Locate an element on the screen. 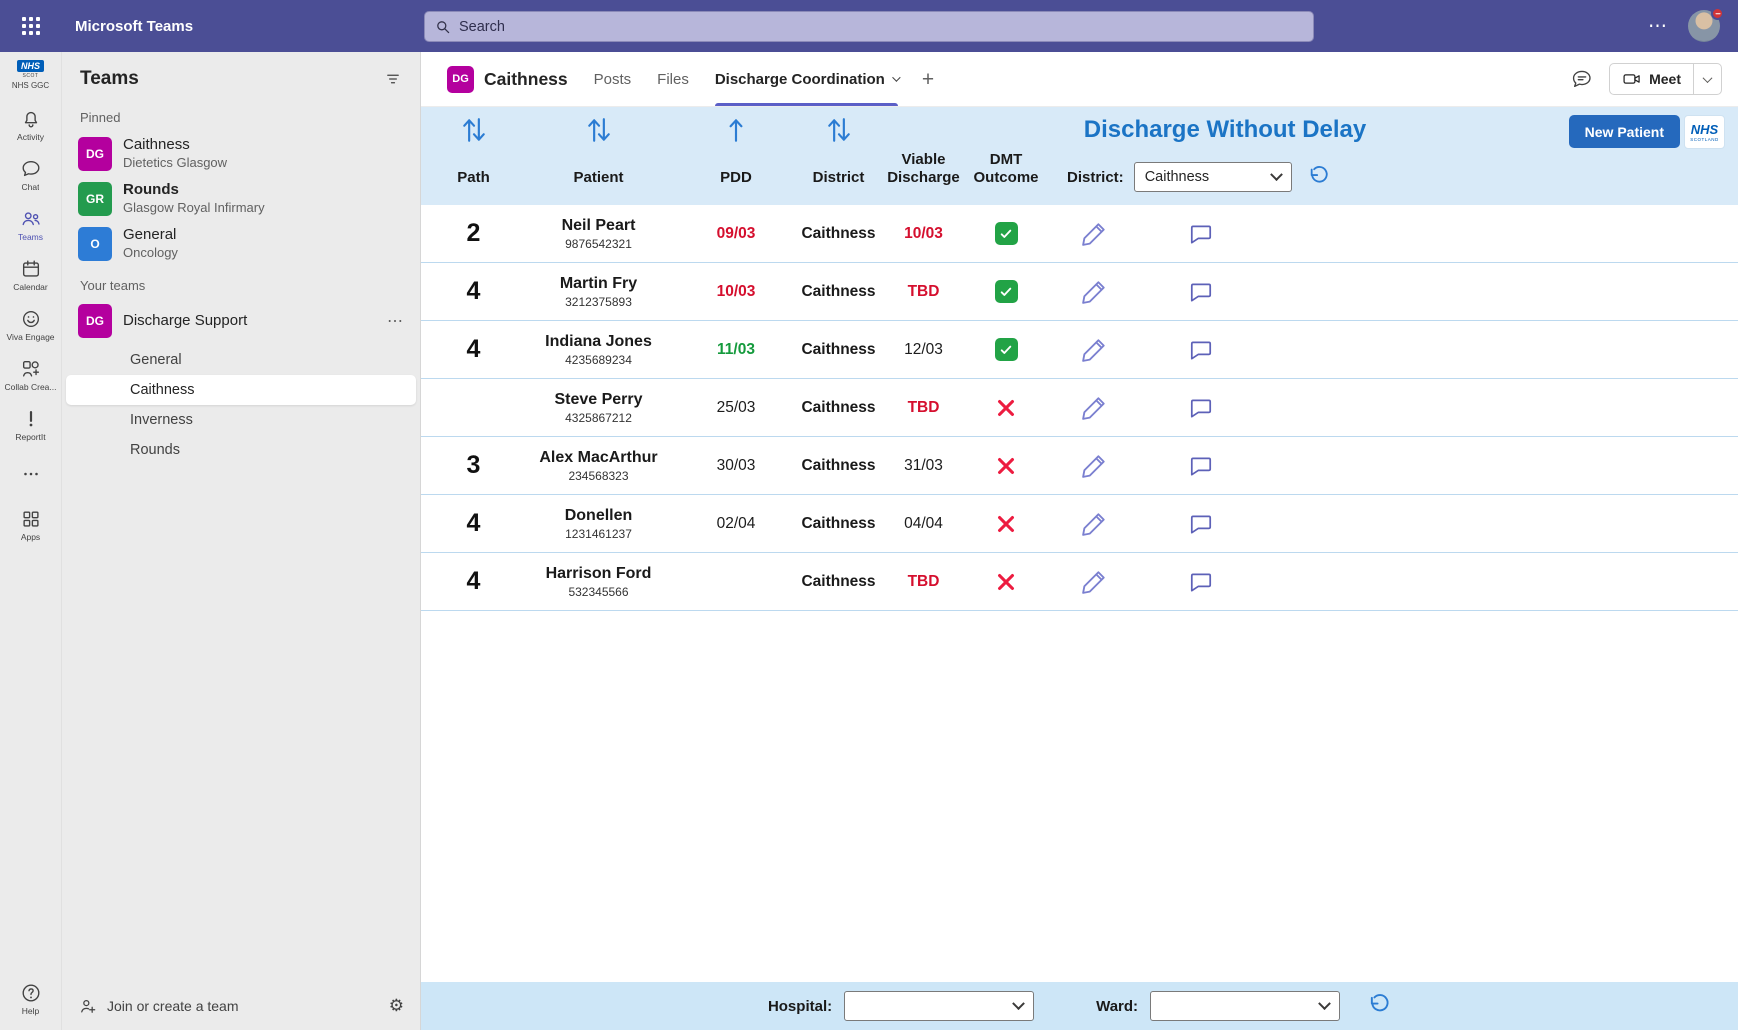  channel-title: Caithness is located at coordinates (526, 78).